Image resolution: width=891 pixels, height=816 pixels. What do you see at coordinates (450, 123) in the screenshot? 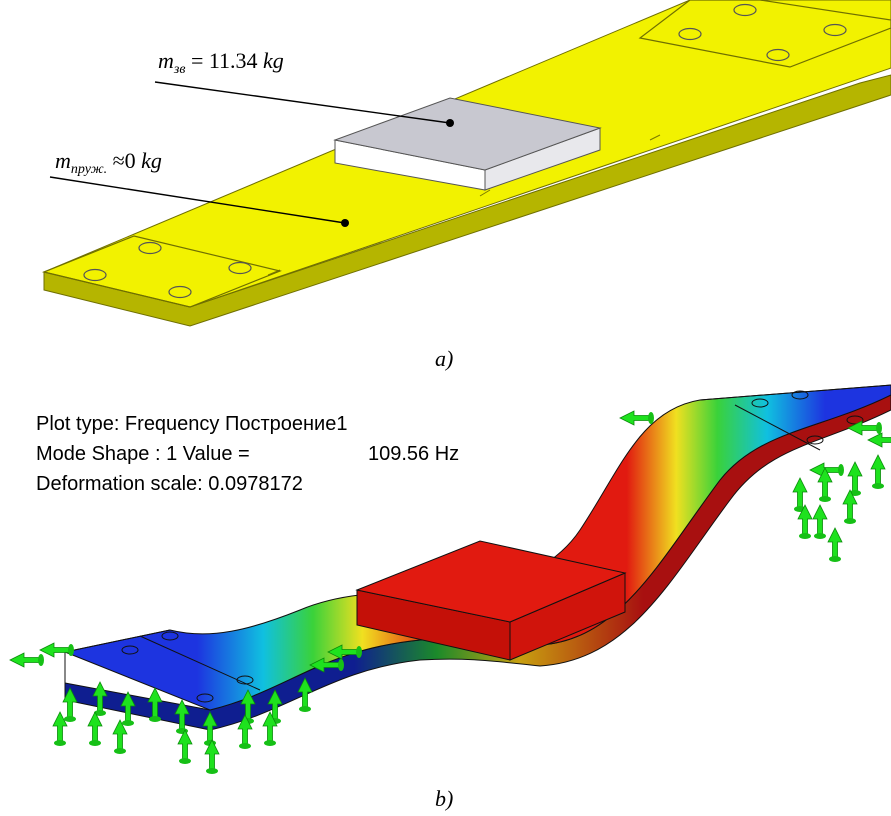
I see `mass-point` at bounding box center [450, 123].